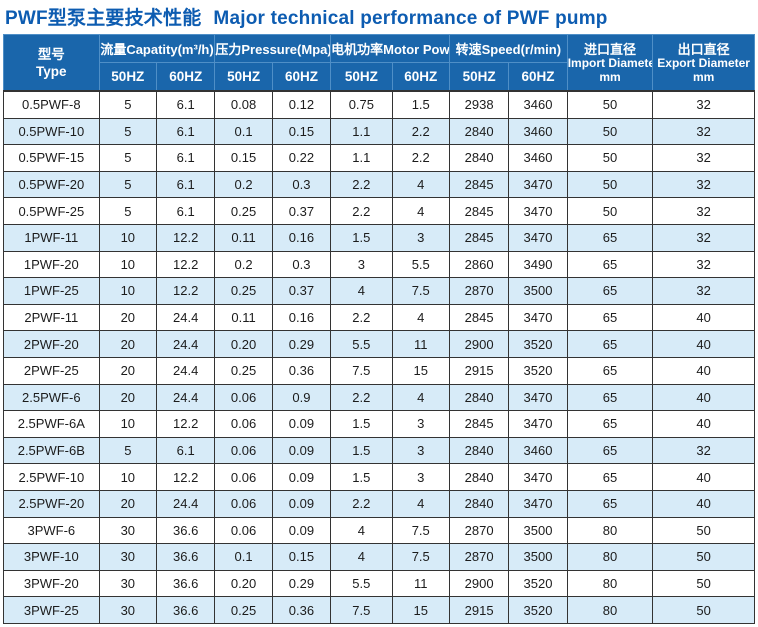 Image resolution: width=758 pixels, height=627 pixels. What do you see at coordinates (410, 18) in the screenshot?
I see `page-title-en: Major technical performance of PWF pump` at bounding box center [410, 18].